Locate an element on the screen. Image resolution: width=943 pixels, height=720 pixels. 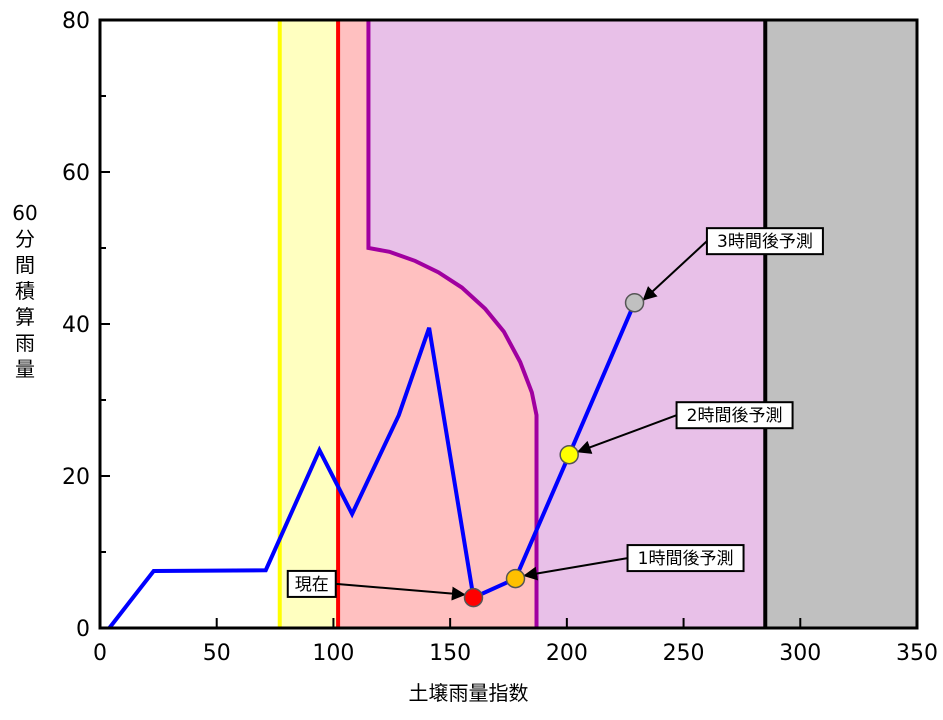
y-tick-label: 20 is located at coordinates (76, 477).